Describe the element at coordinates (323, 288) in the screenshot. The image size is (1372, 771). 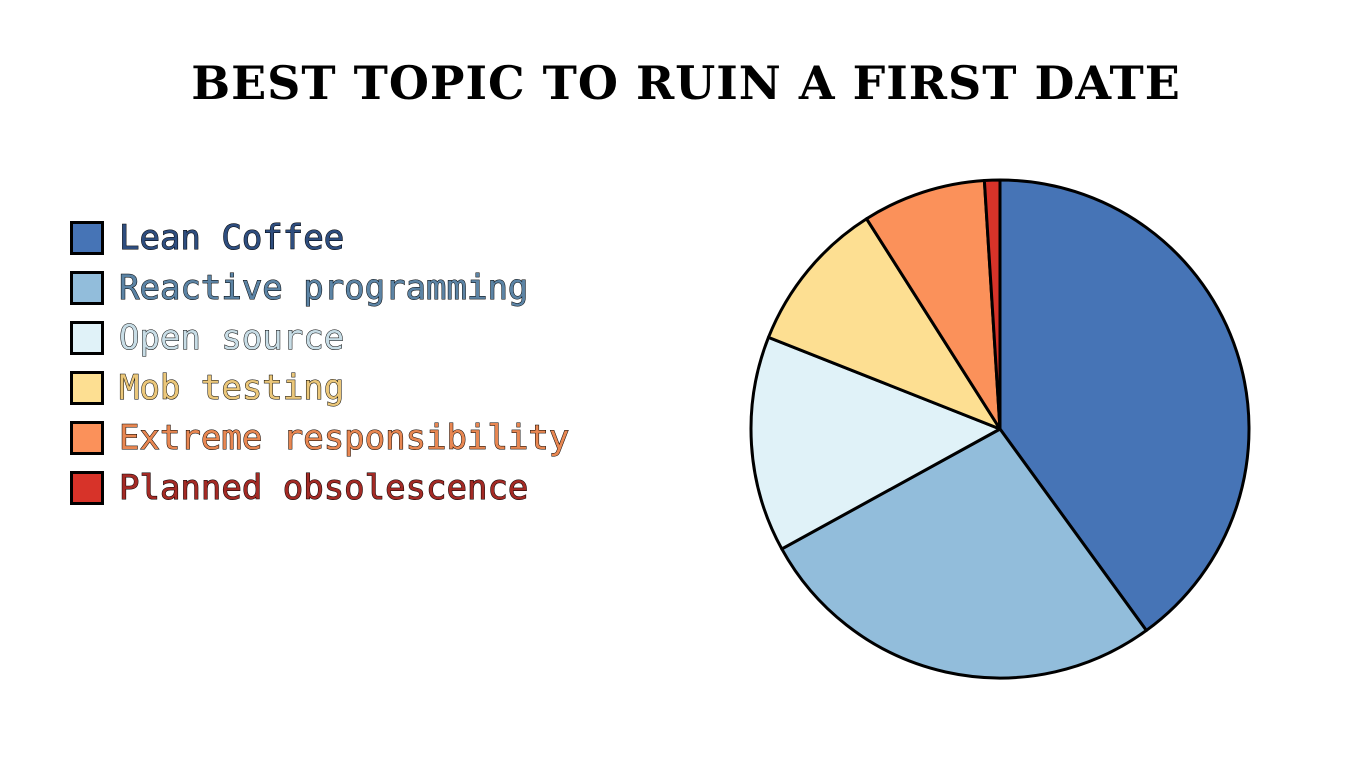
I see `legend-label: Reactive programming` at that location.